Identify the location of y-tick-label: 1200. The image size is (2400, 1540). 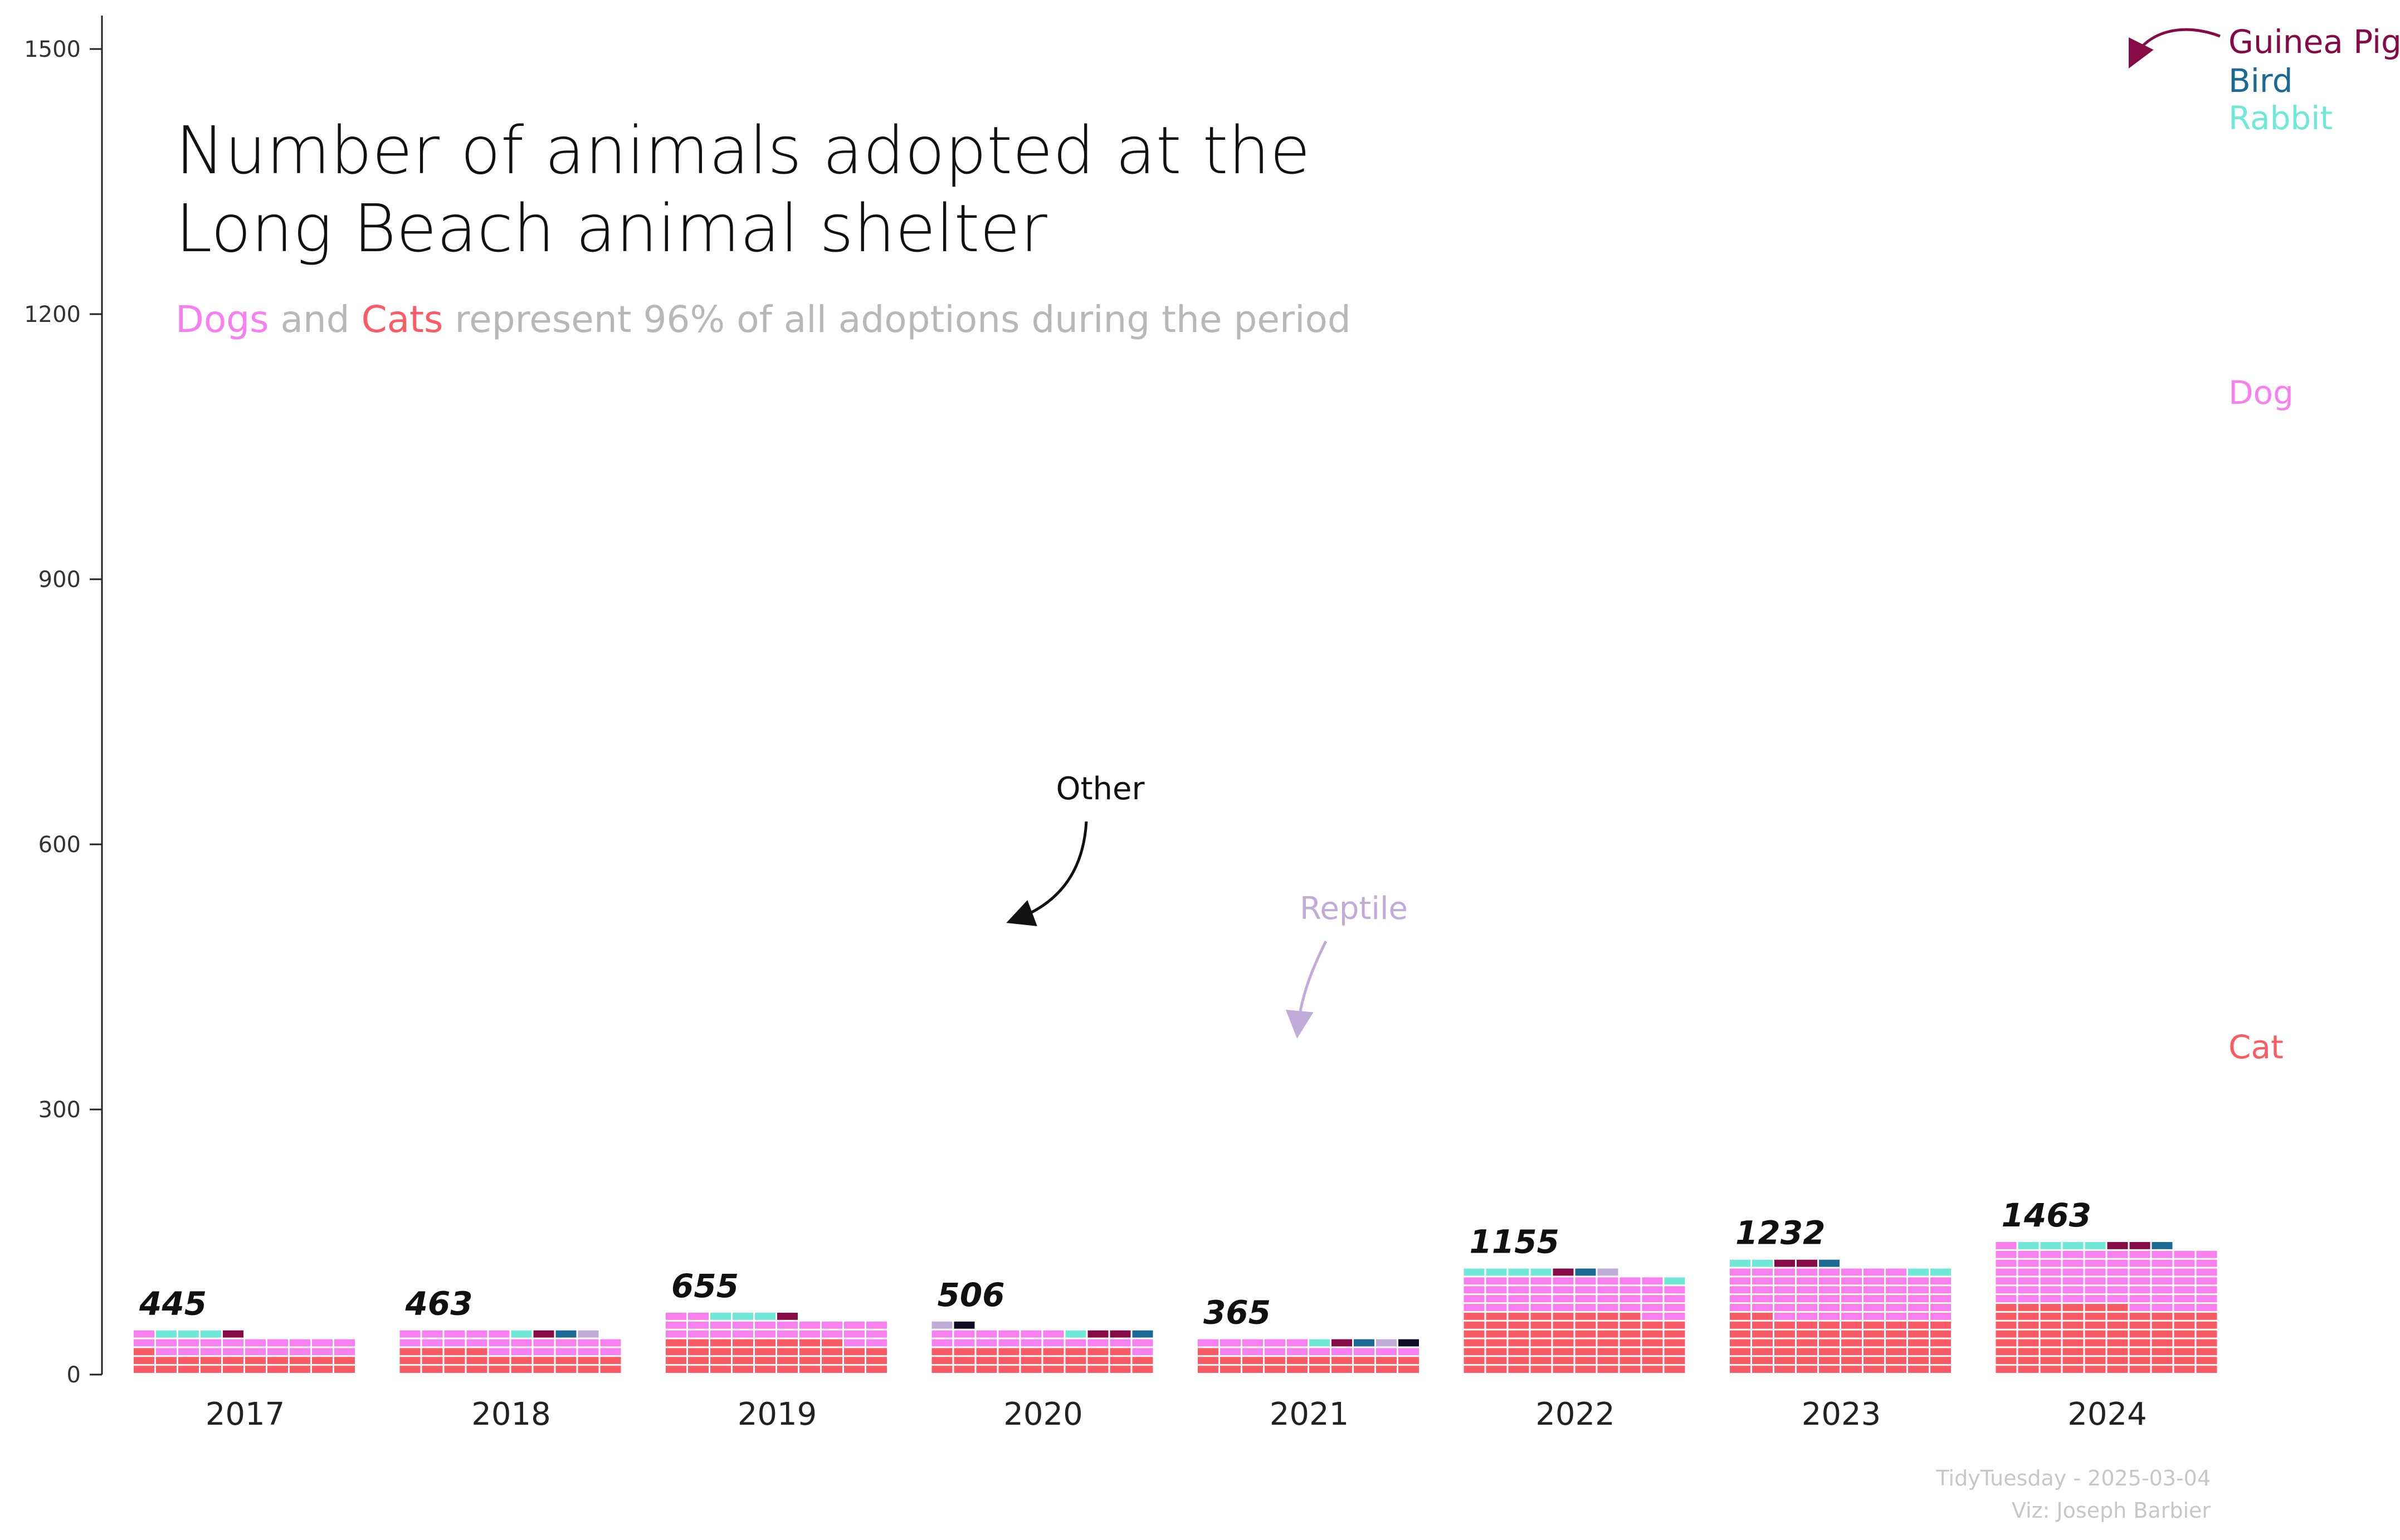
(52, 314).